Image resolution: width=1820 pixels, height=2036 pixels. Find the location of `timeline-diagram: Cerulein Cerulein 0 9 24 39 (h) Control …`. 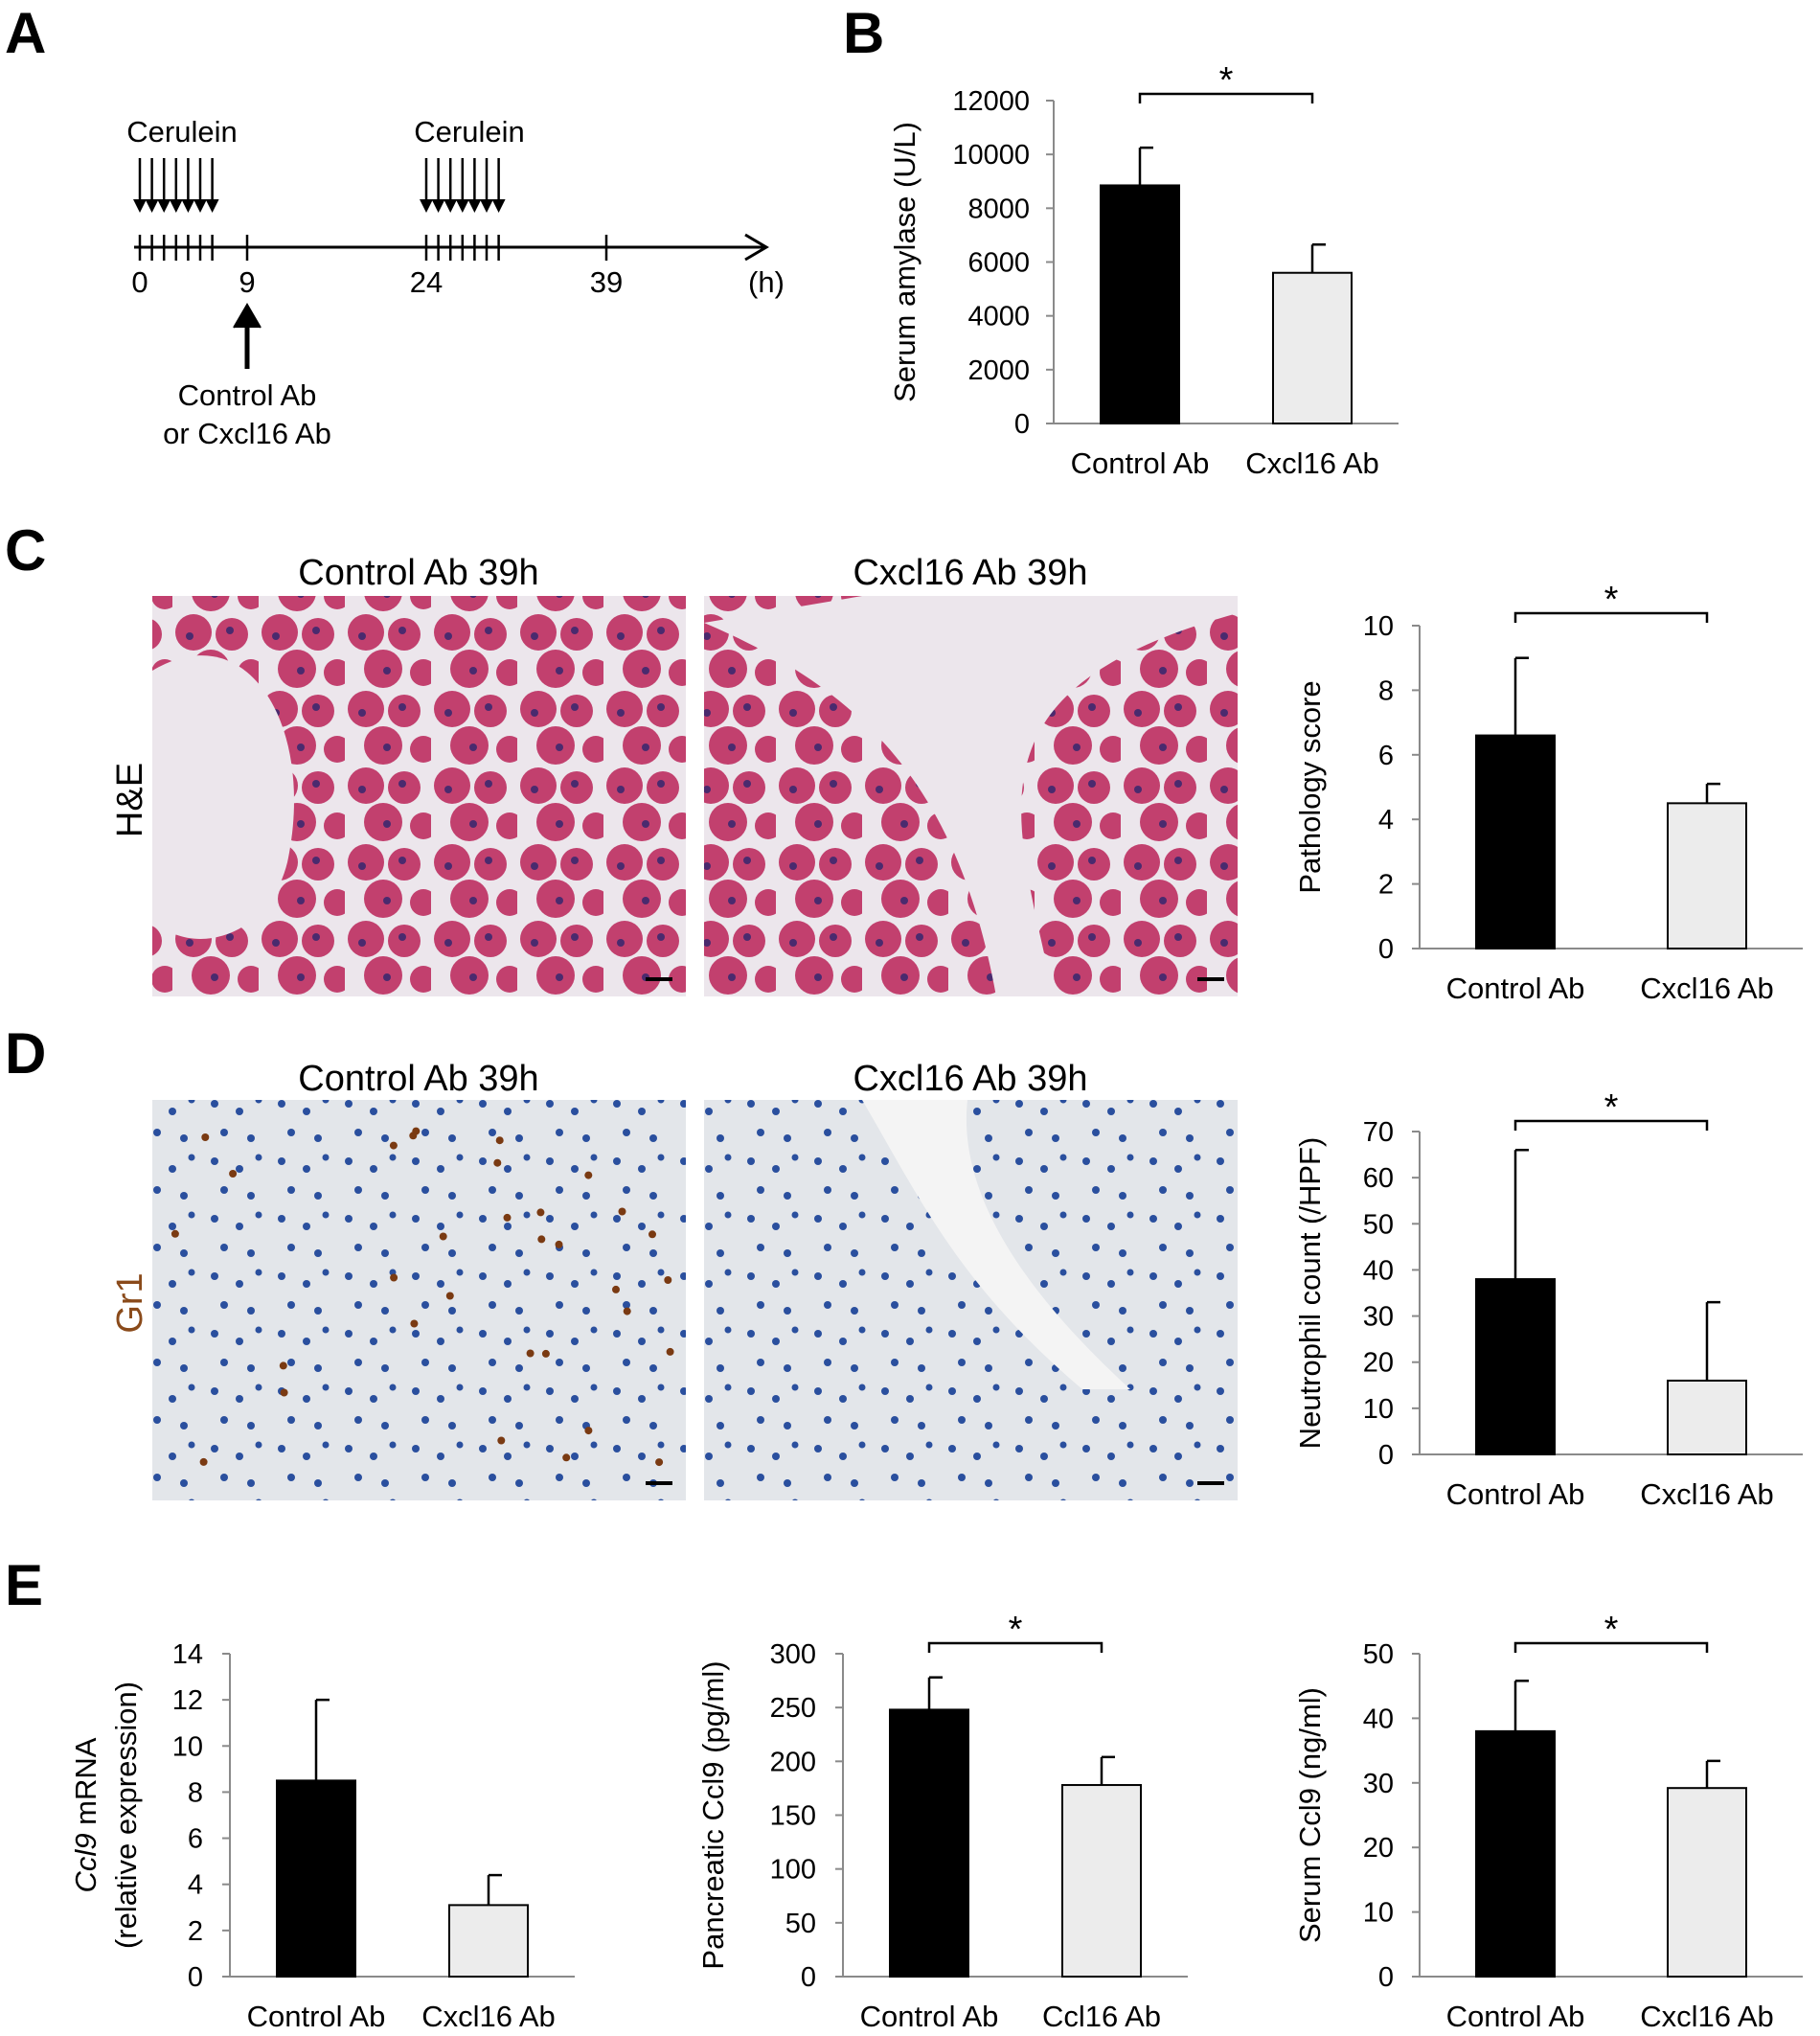

timeline-diagram: Cerulein Cerulein 0 9 24 39 (h) Control … is located at coordinates (455, 283).